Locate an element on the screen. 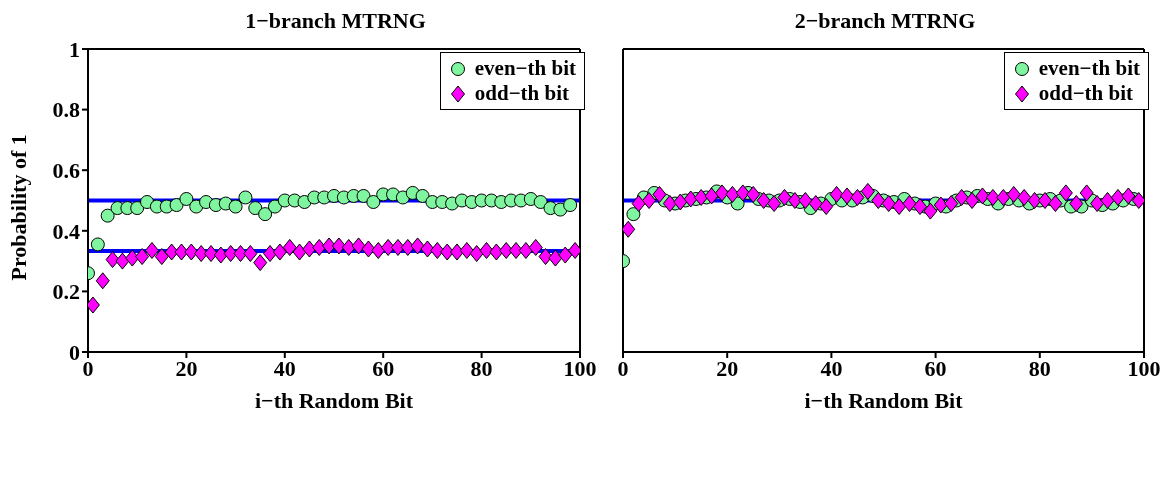  x-tick-label: 100 is located at coordinates (580, 368).